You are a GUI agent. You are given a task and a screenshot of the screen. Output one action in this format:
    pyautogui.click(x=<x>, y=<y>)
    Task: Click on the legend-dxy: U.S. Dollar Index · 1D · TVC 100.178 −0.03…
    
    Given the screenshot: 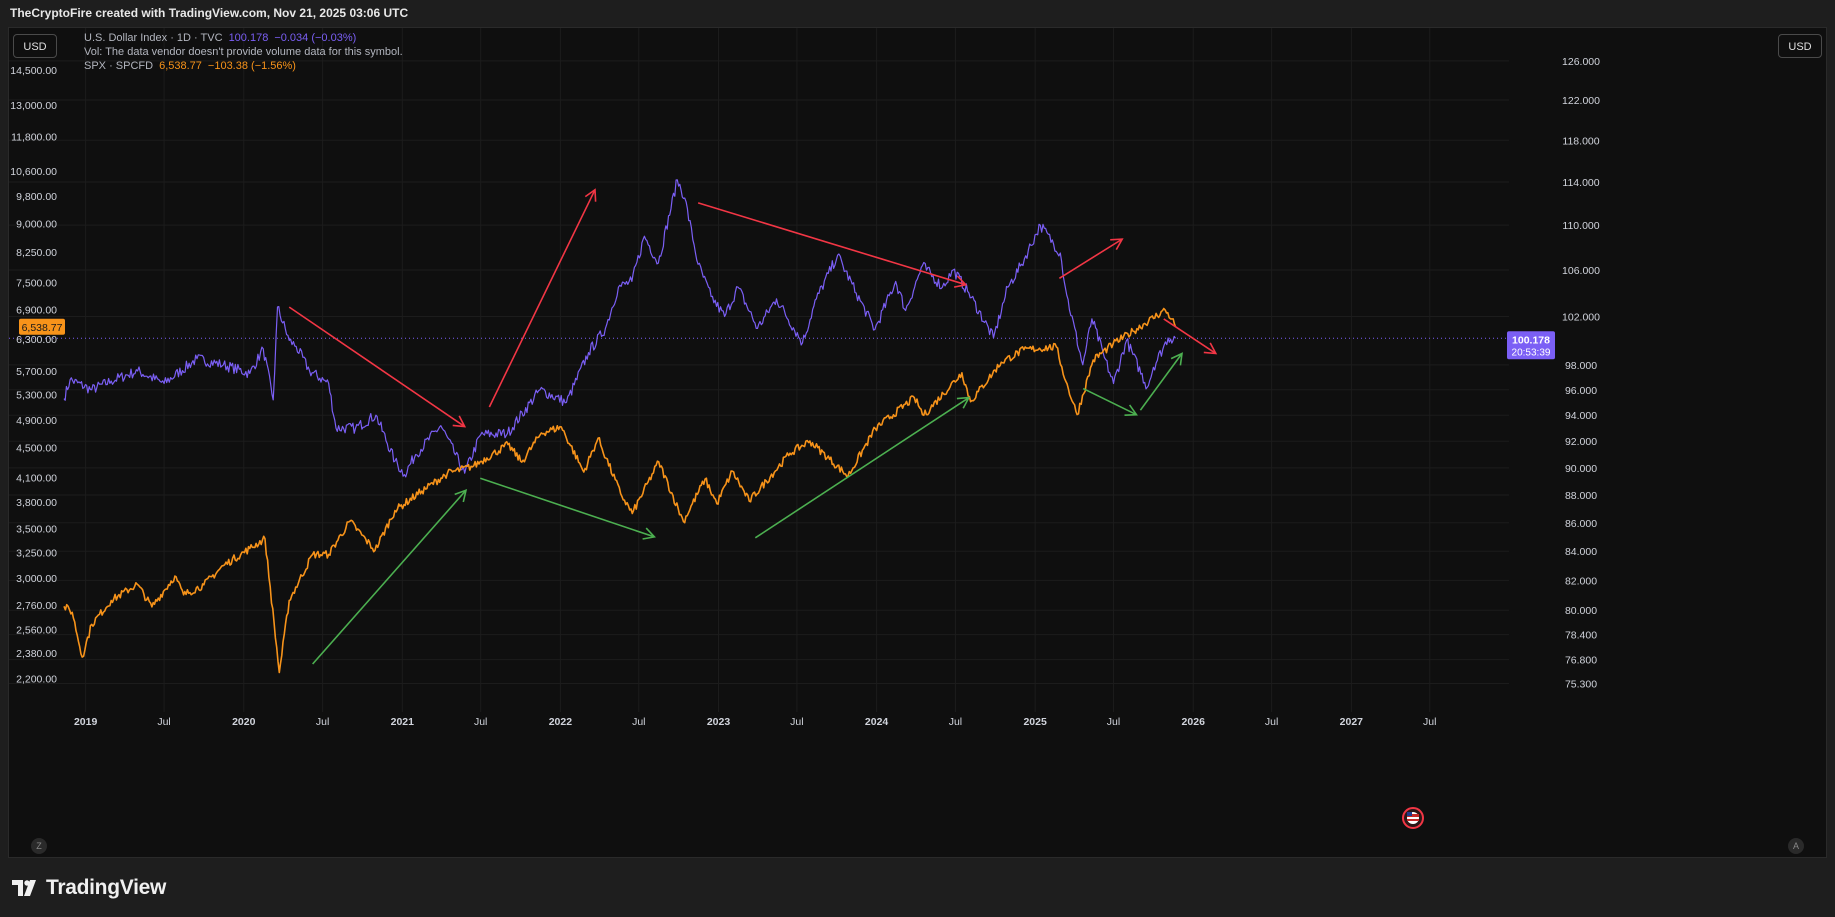 What is the action you would take?
    pyautogui.click(x=220, y=38)
    